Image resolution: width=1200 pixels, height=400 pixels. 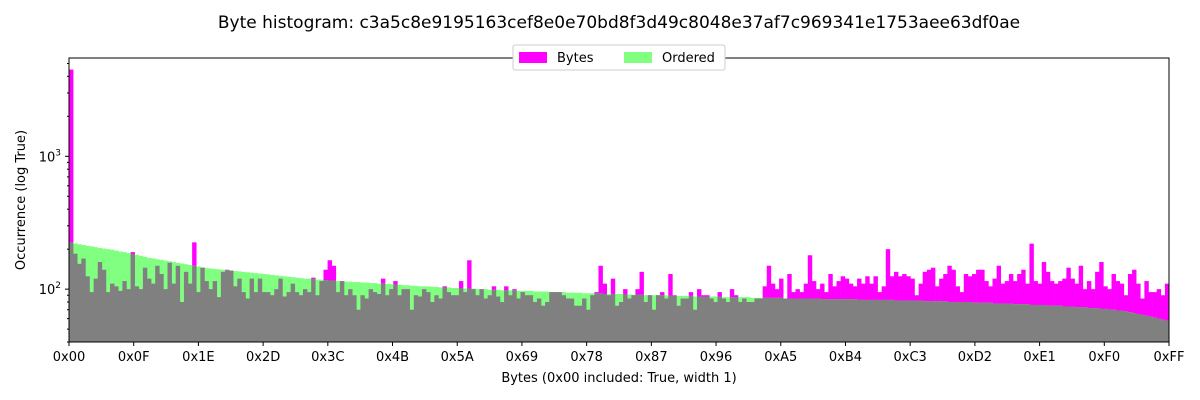 What do you see at coordinates (1104, 357) in the screenshot?
I see `x-tick-label: 0xF0` at bounding box center [1104, 357].